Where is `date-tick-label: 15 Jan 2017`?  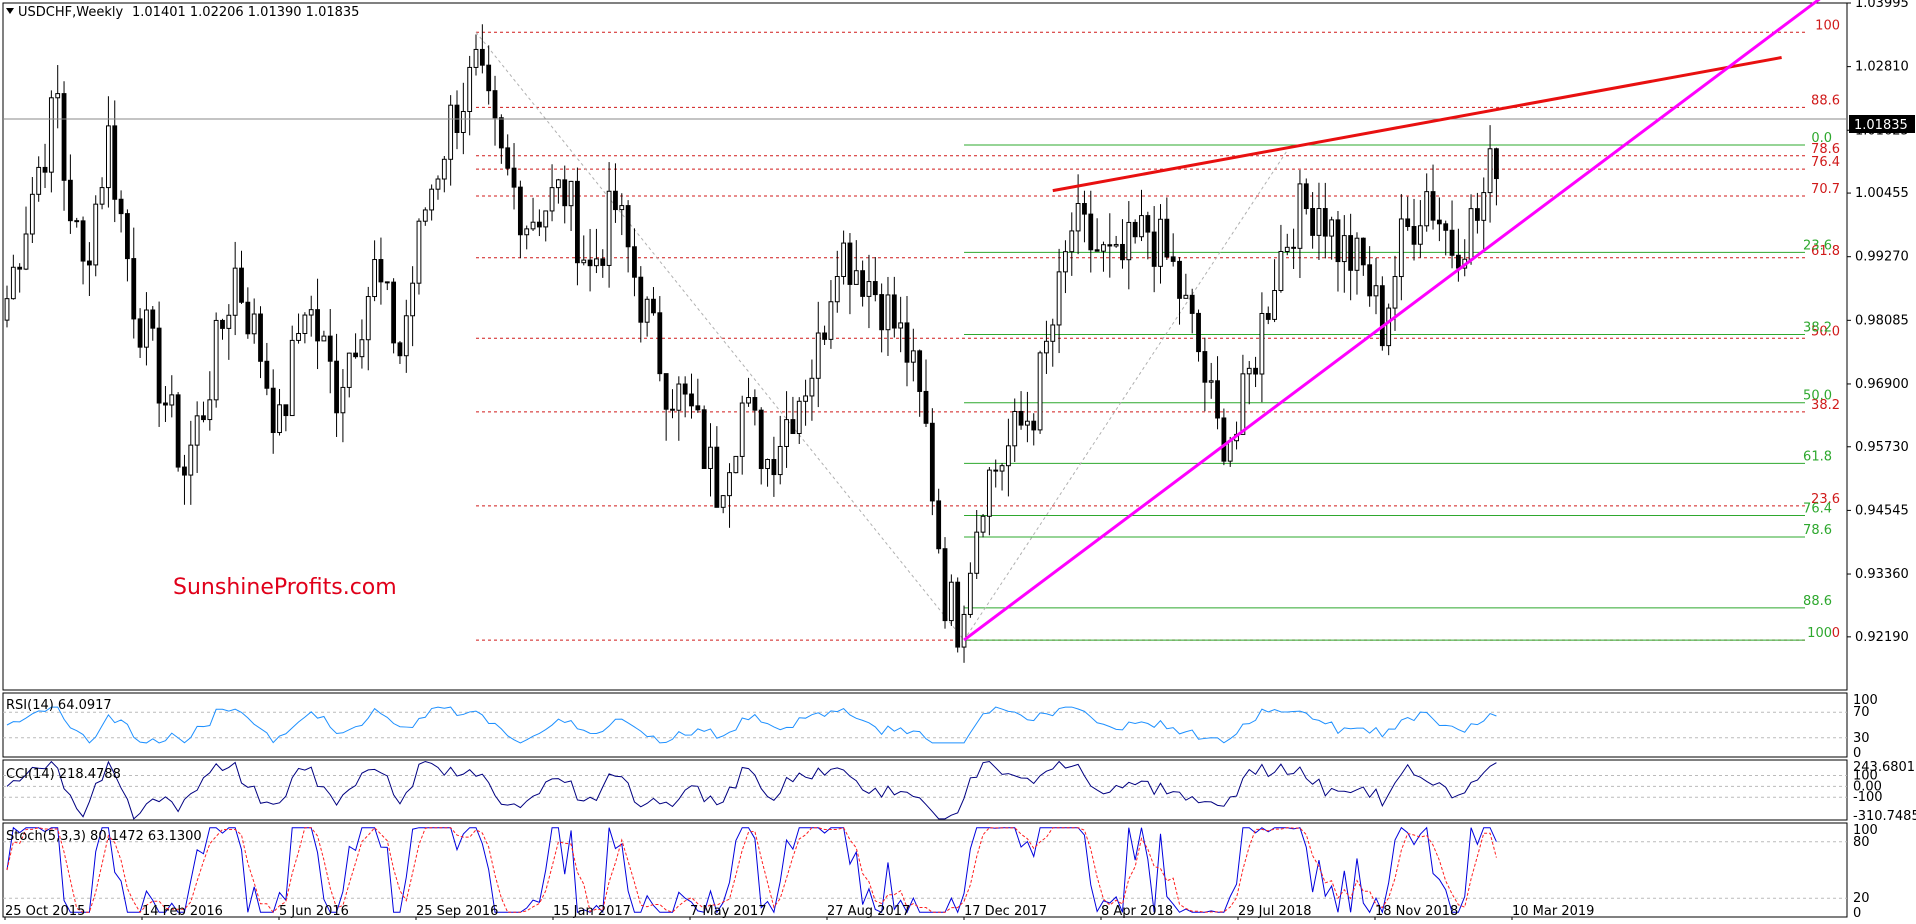 date-tick-label: 15 Jan 2017 is located at coordinates (592, 911).